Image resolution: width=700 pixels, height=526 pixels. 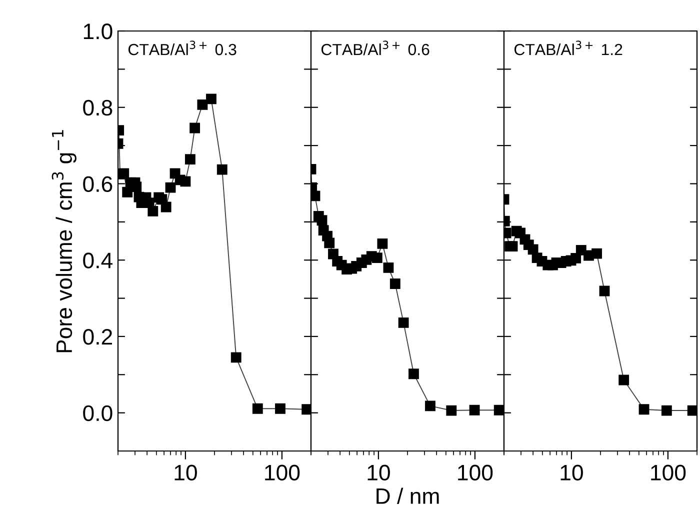 What do you see at coordinates (97, 413) in the screenshot?
I see `y-tick-label: 0.0` at bounding box center [97, 413].